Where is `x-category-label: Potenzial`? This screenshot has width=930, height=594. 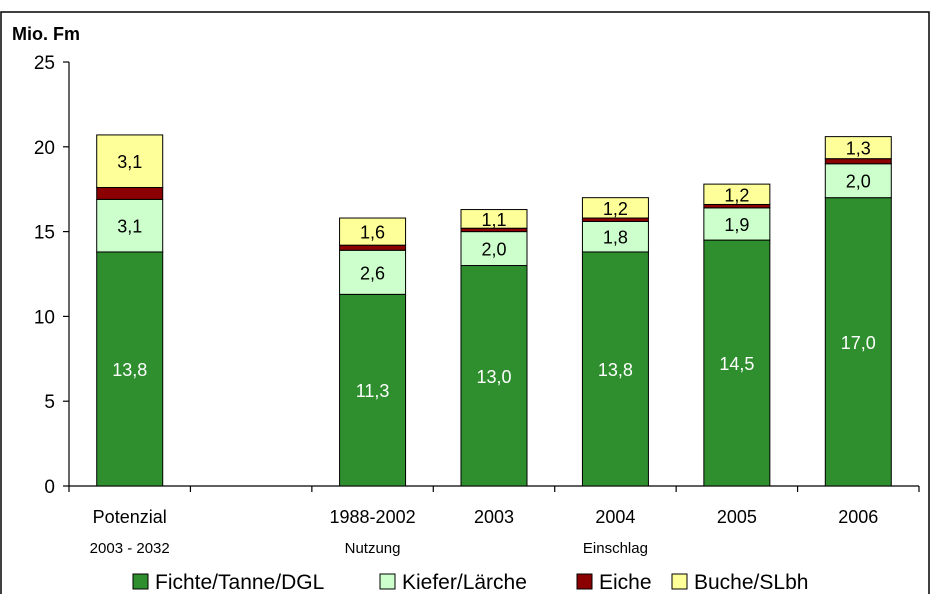 x-category-label: Potenzial is located at coordinates (130, 517).